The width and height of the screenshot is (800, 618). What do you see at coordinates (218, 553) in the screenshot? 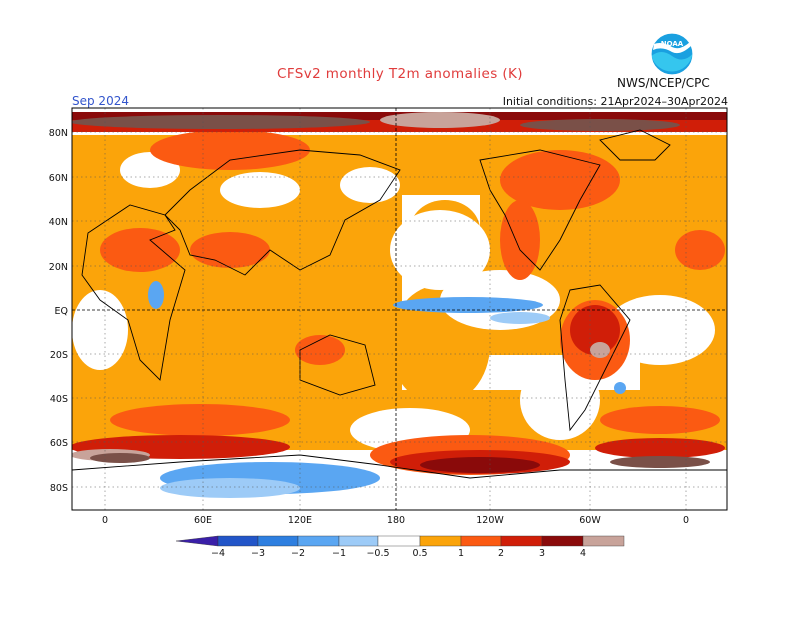
I see `colorbar-label: −4` at bounding box center [218, 553].